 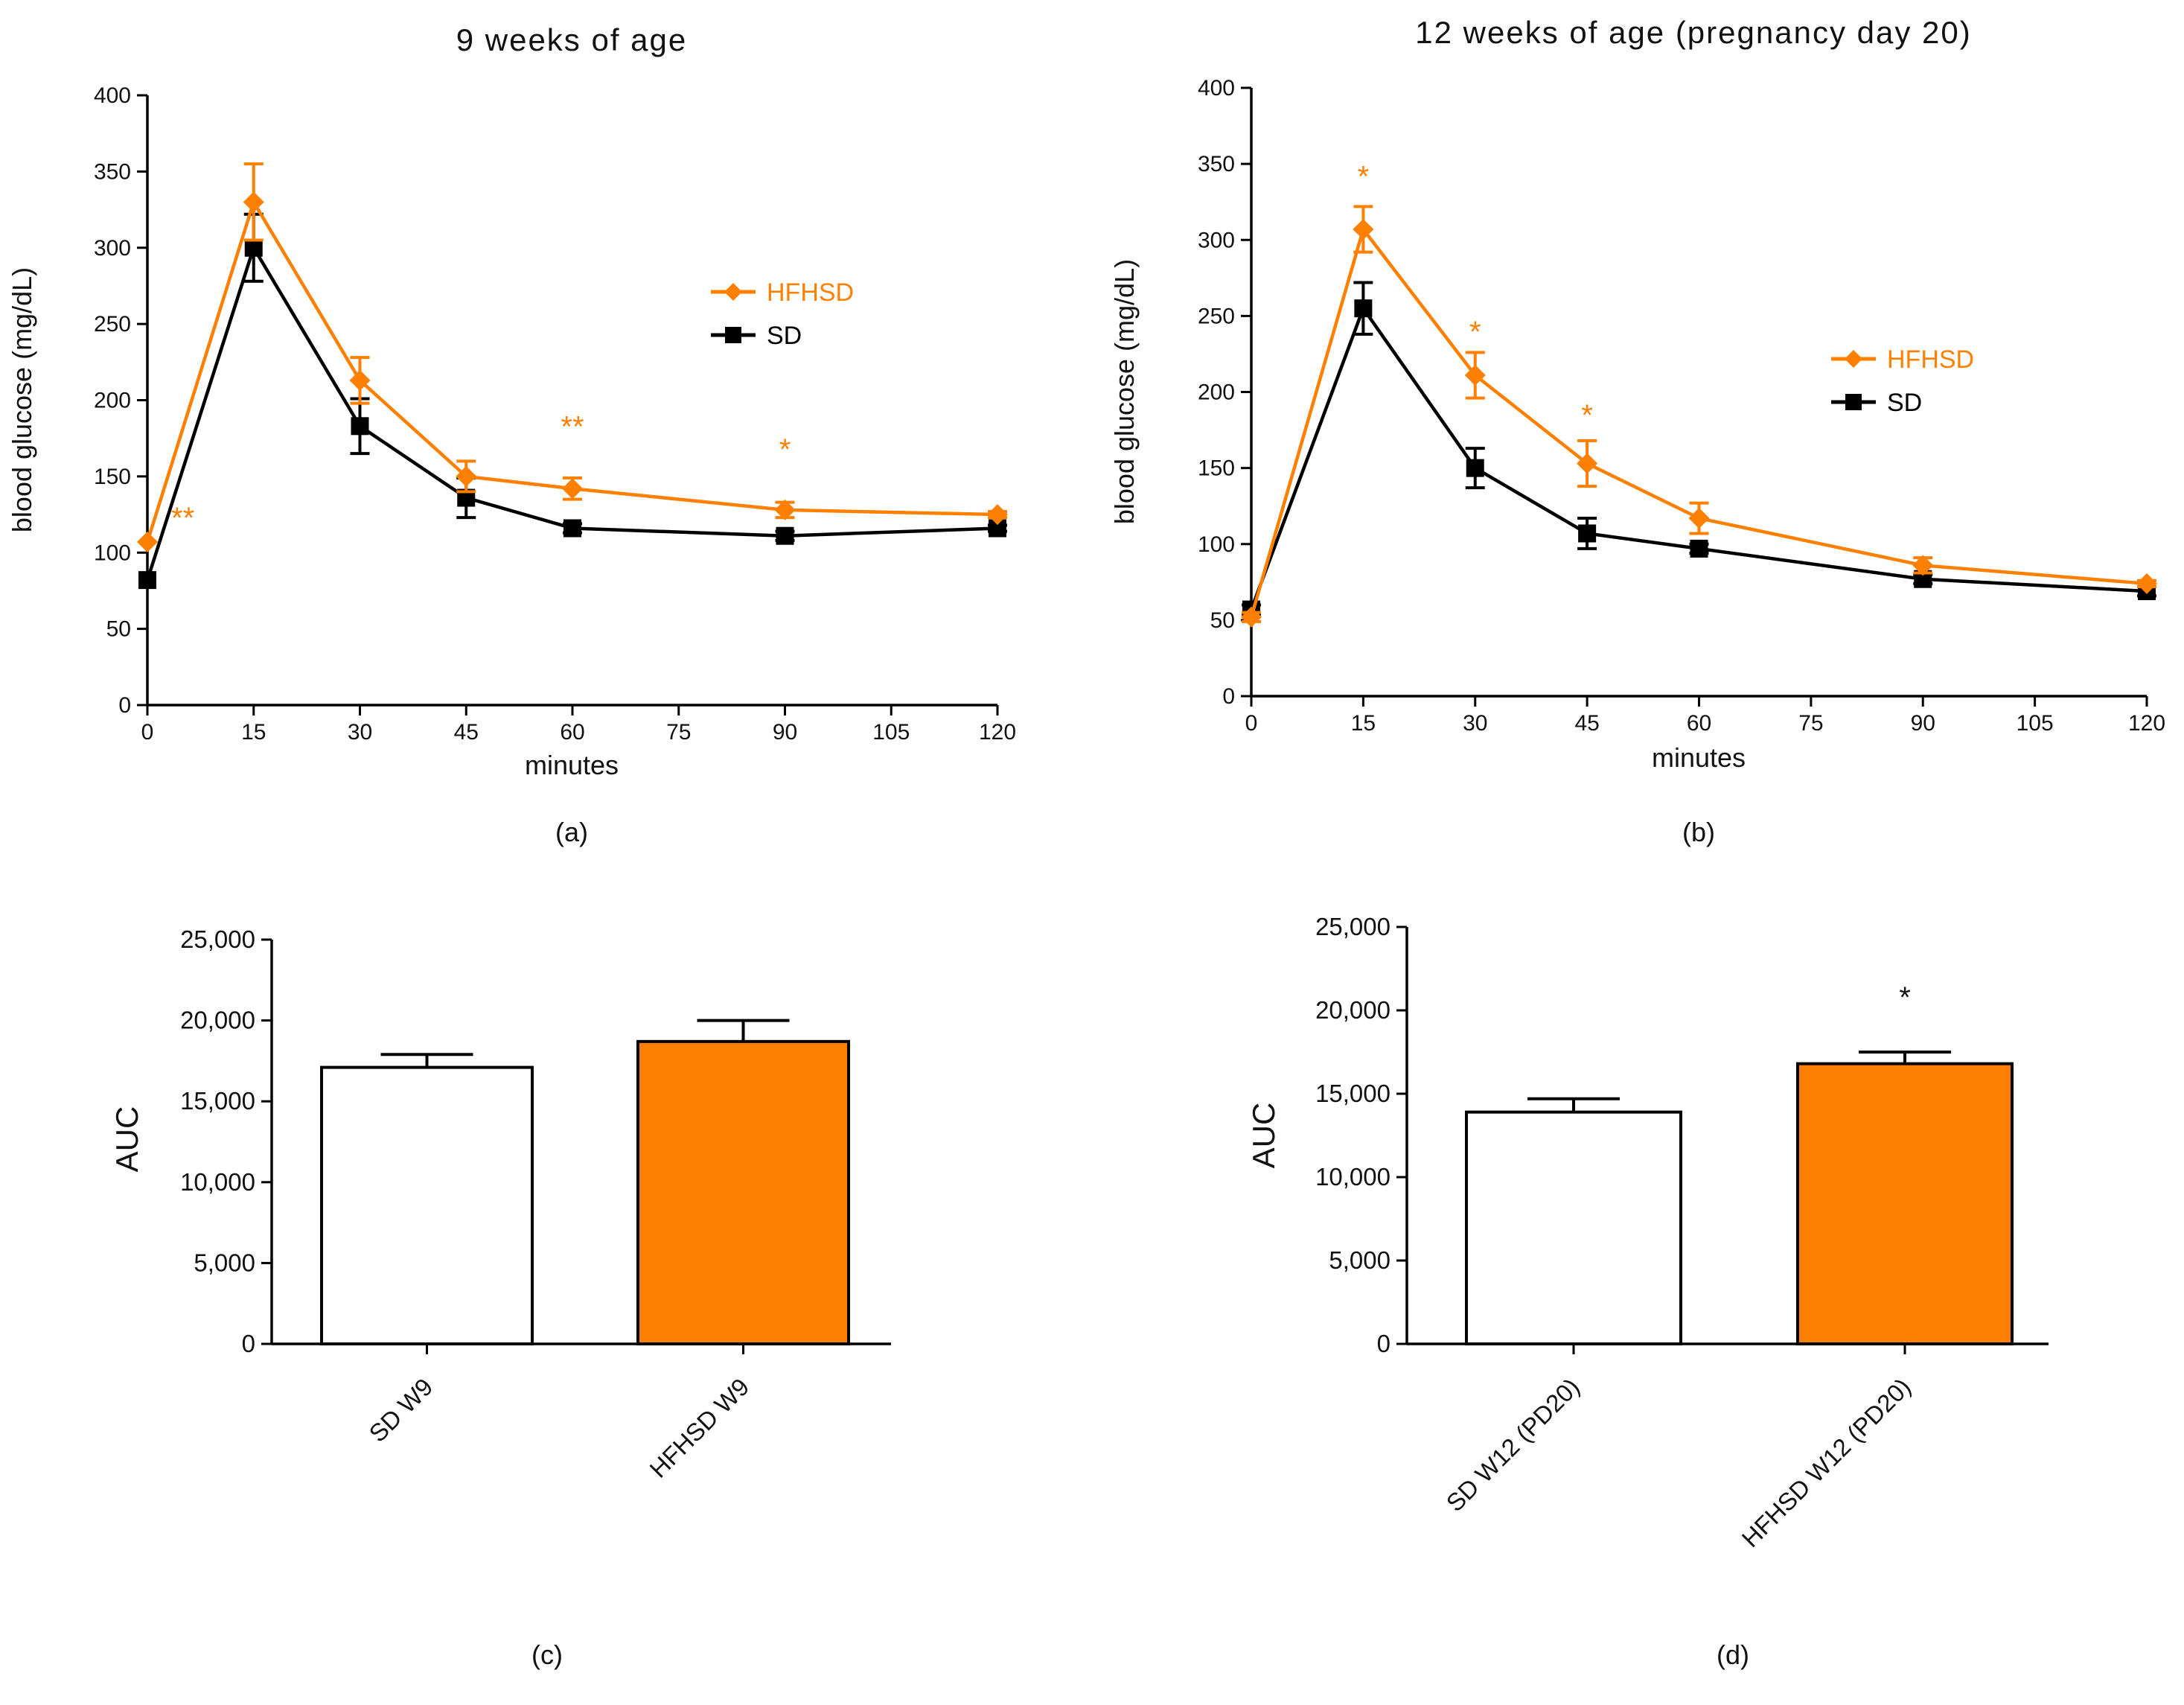 What do you see at coordinates (1352, 1093) in the screenshot?
I see `y-tick-label: 15,000` at bounding box center [1352, 1093].